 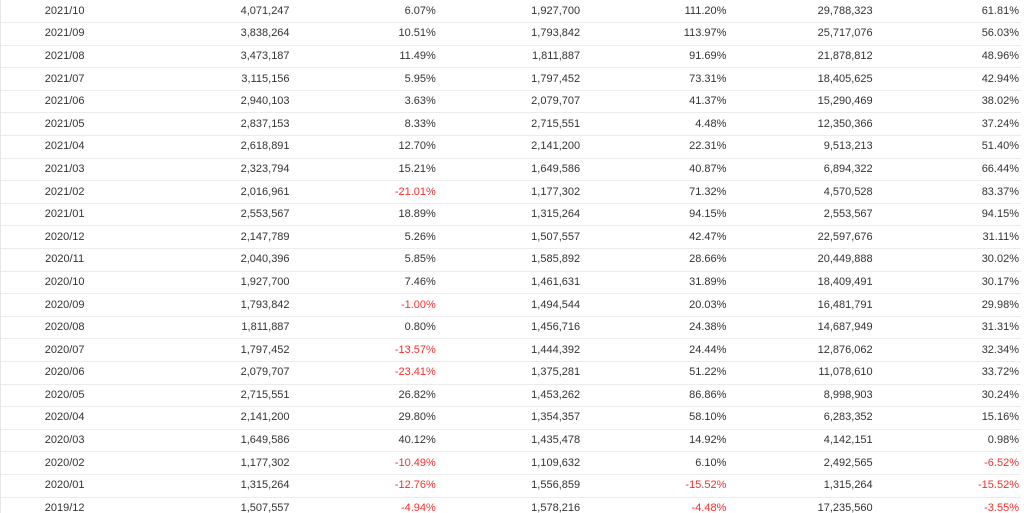 I want to click on table-cell-value: 1,444,392, so click(x=508, y=350).